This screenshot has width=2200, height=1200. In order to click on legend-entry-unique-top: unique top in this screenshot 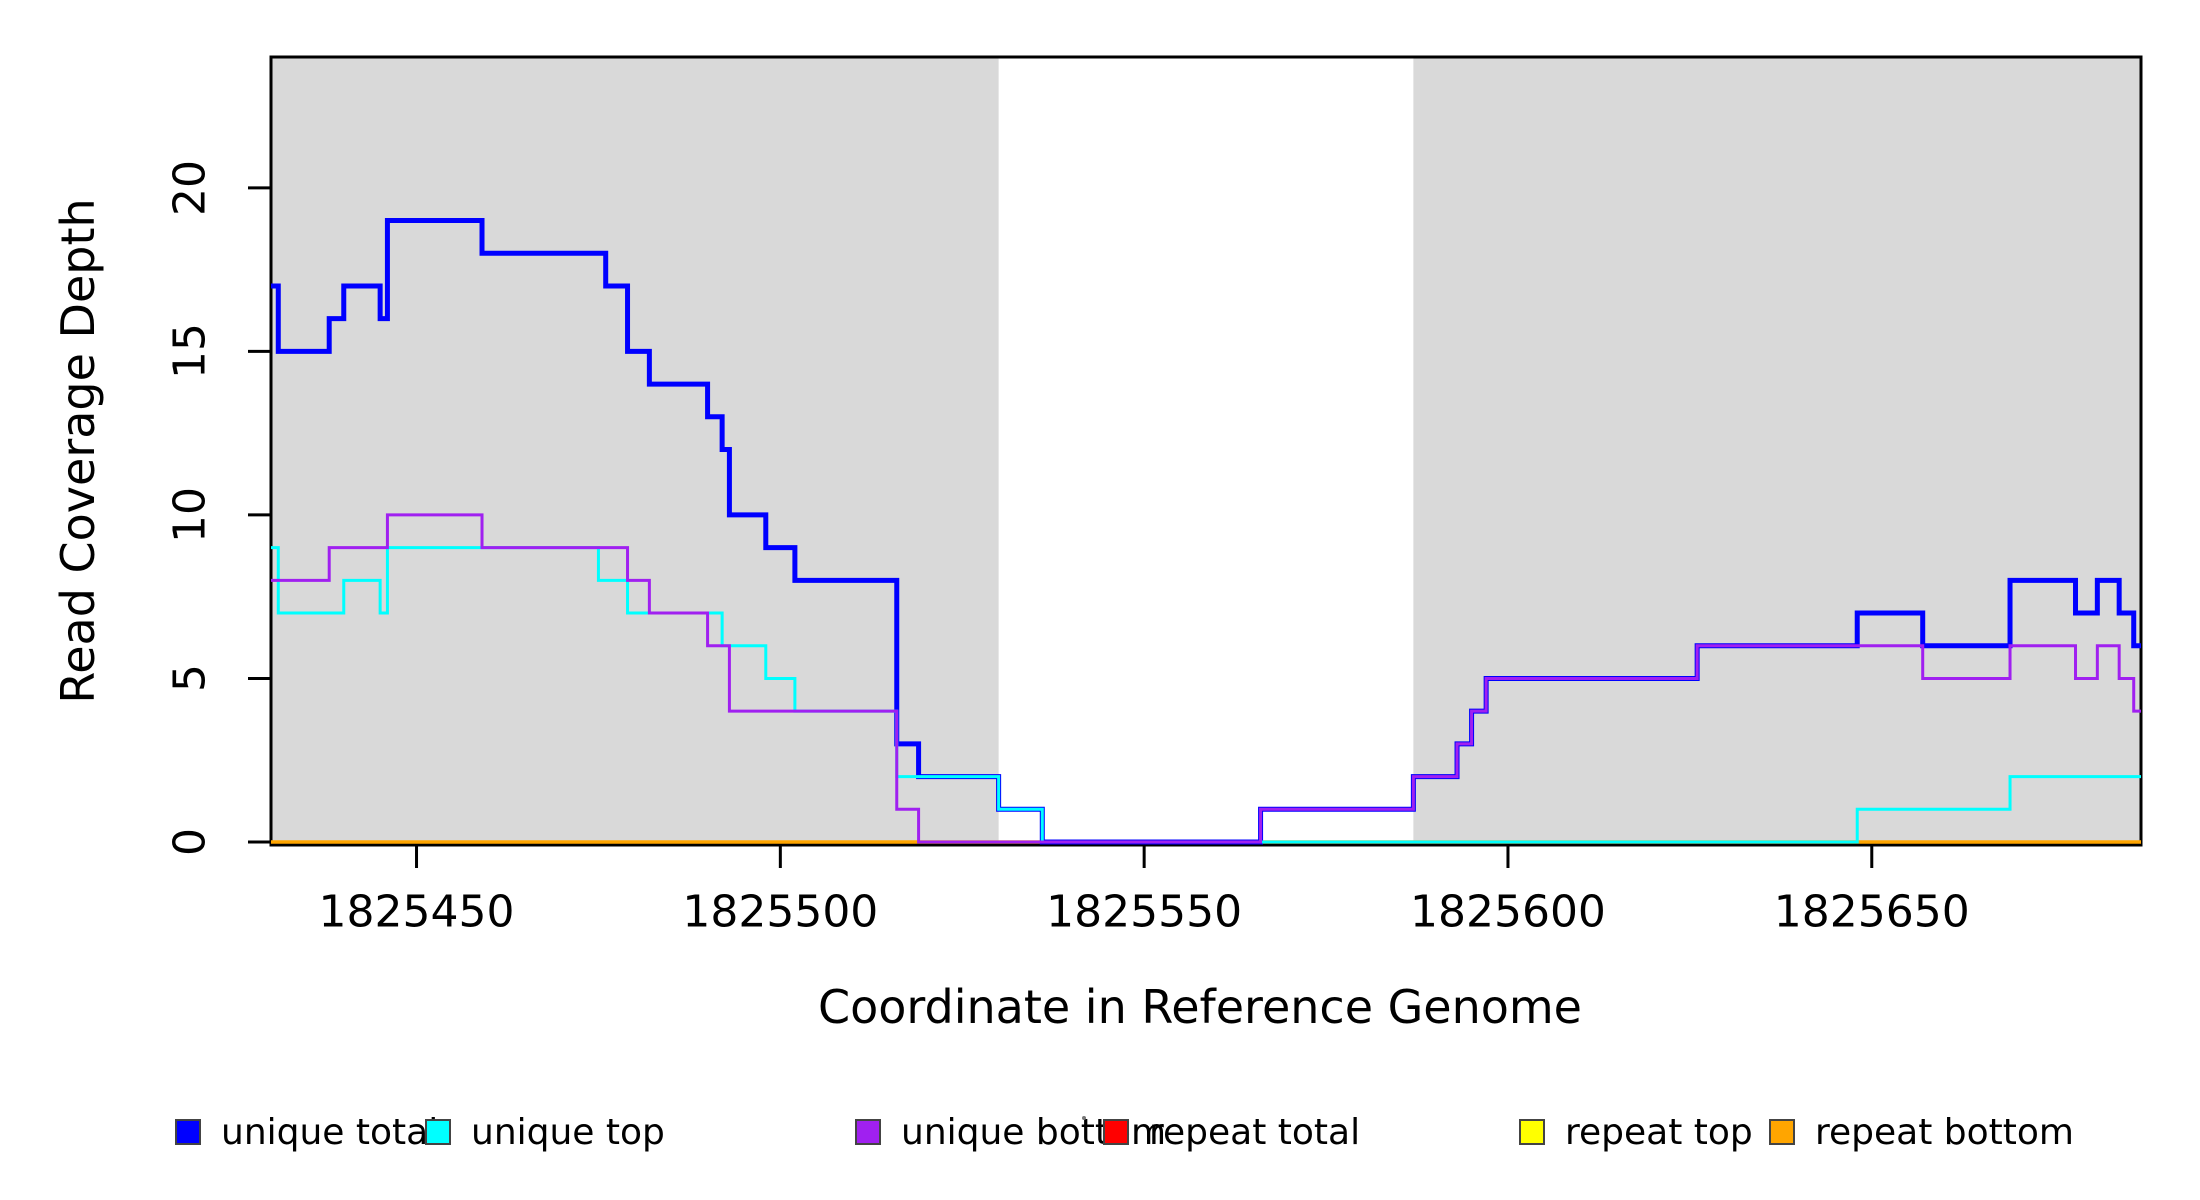, I will do `click(545, 1132)`.